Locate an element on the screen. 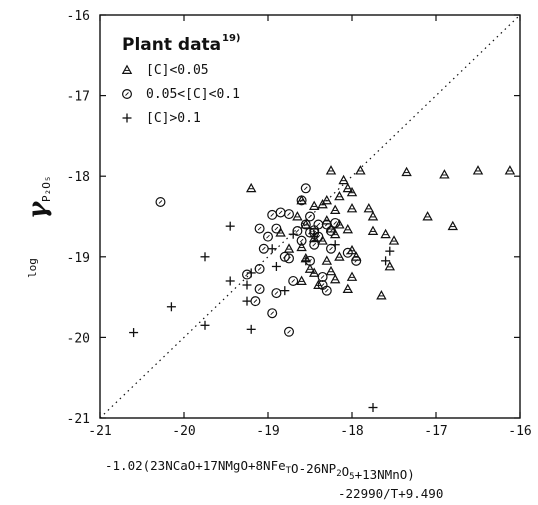  y-axis-label-symbol: γ is located at coordinates (38, 209).